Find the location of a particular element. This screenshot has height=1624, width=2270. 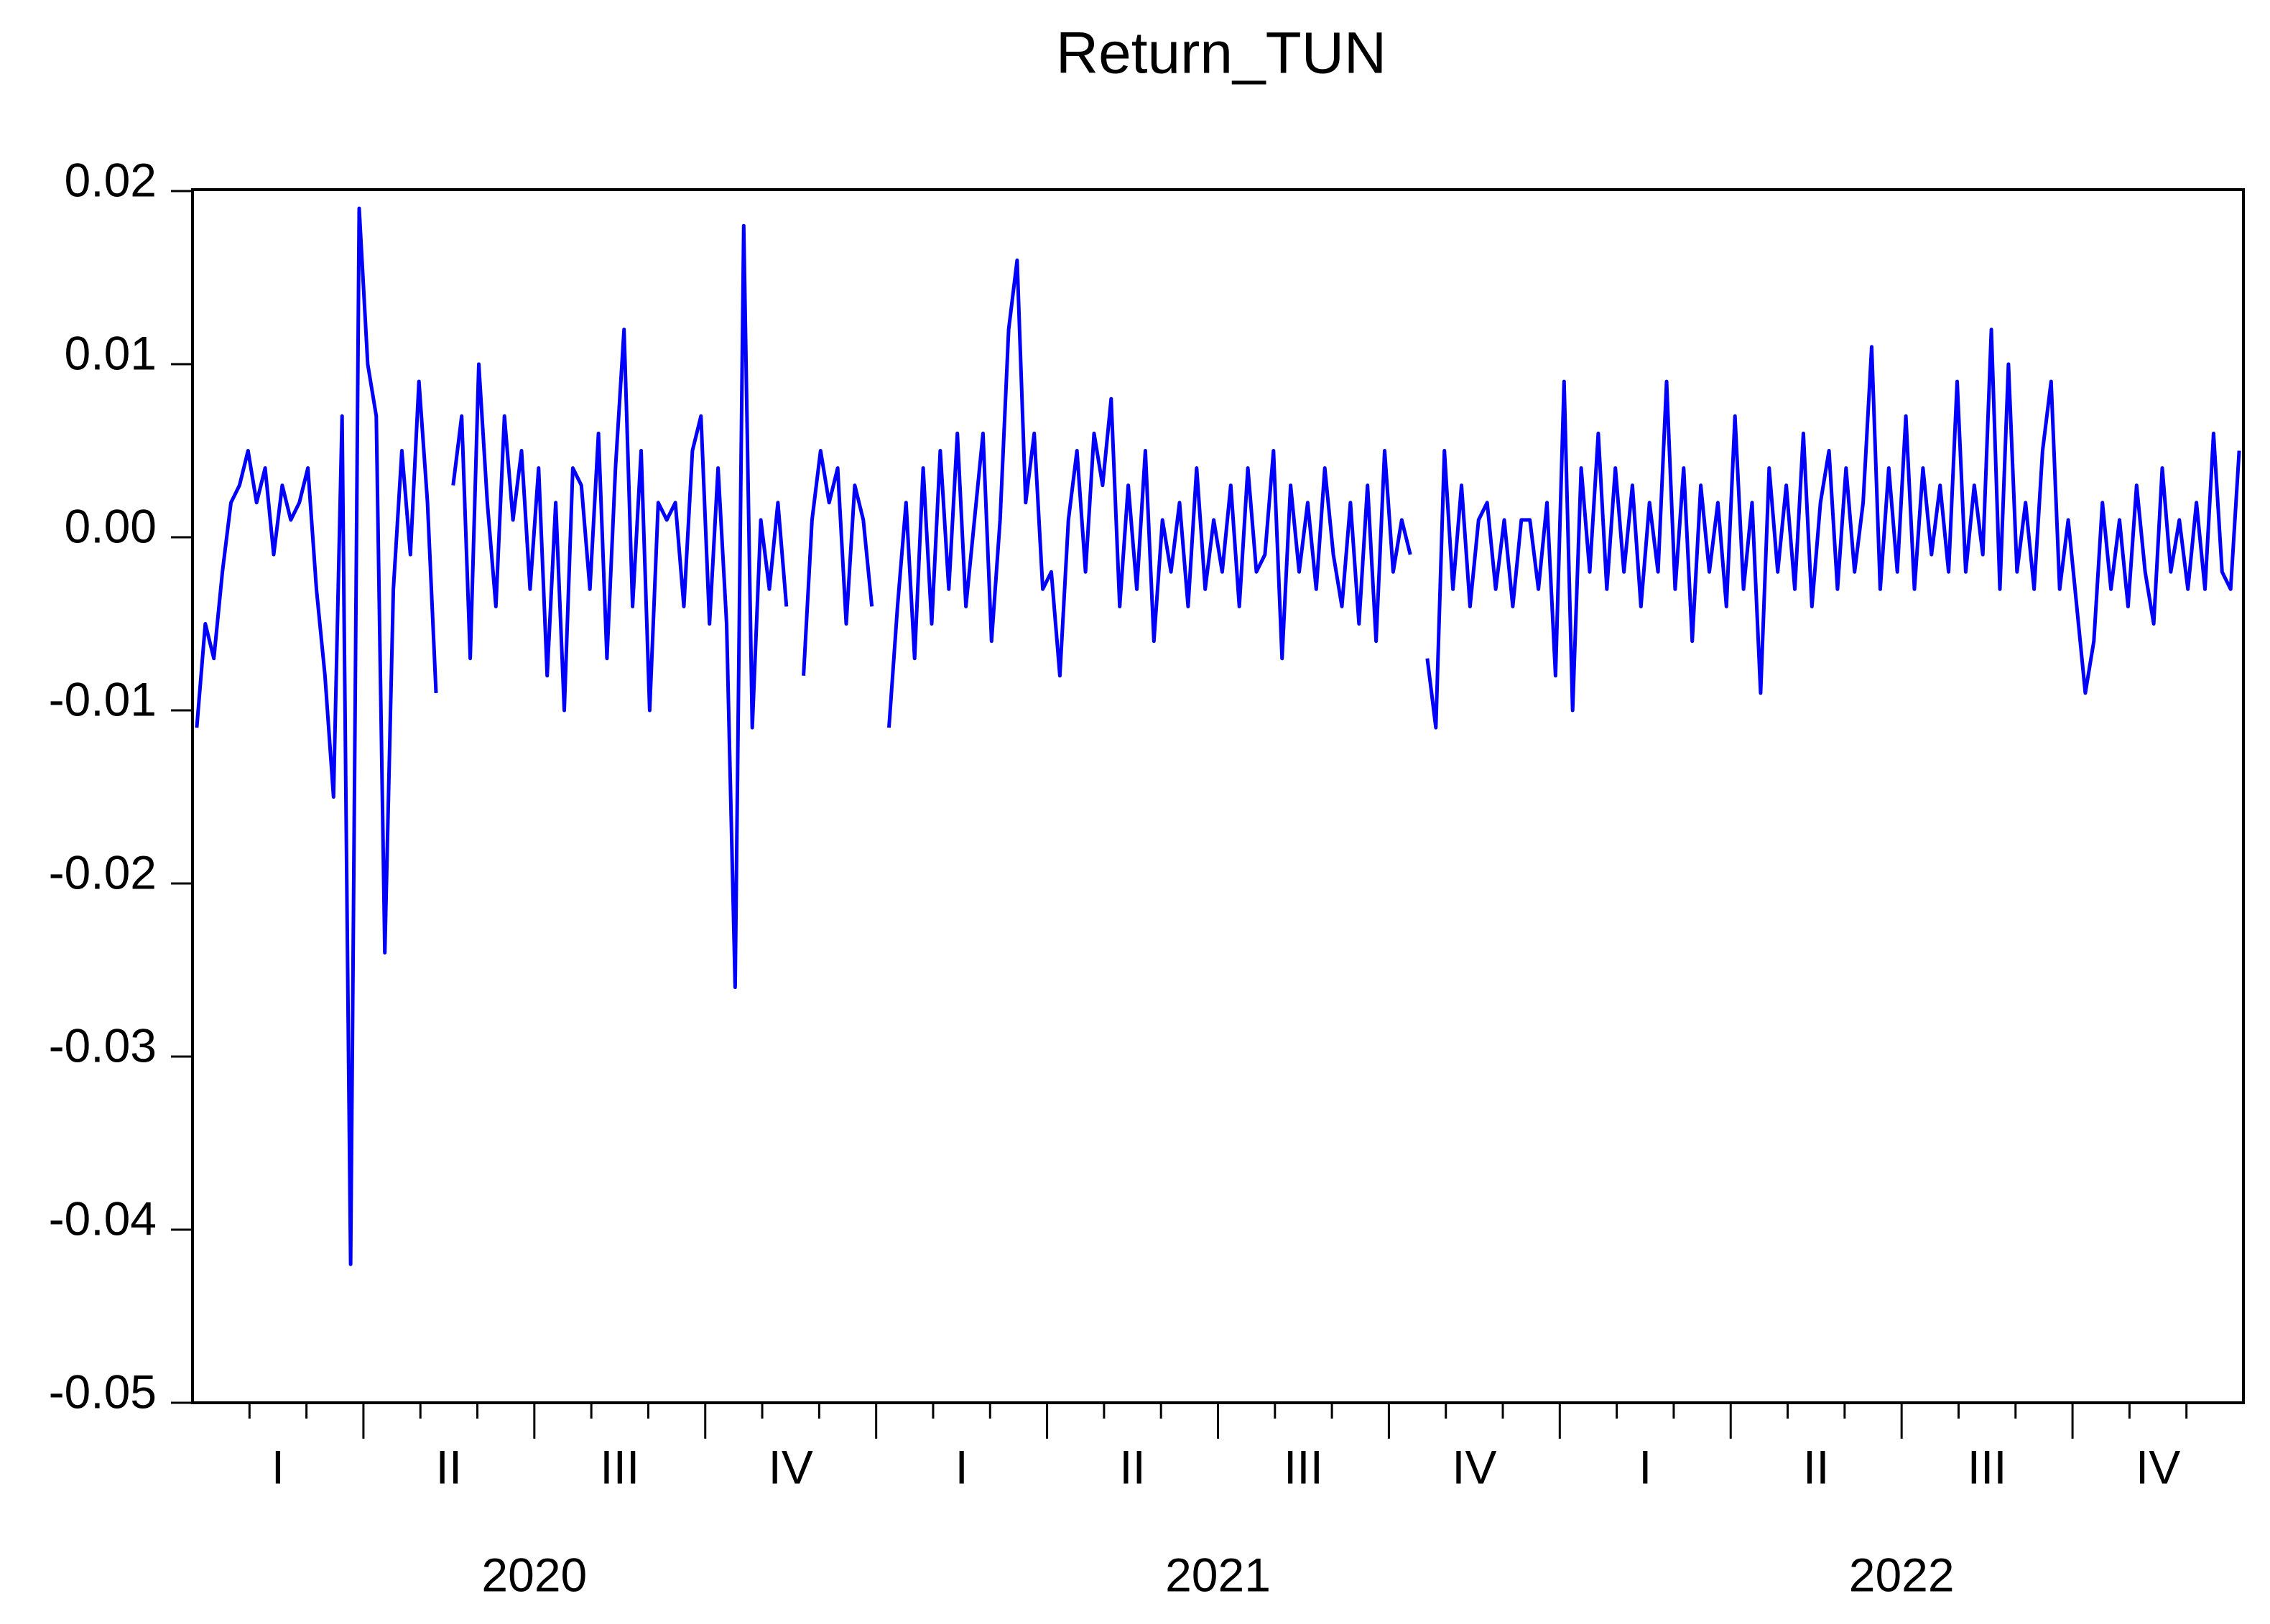

chart-title: Return_TUN is located at coordinates (1221, 53).